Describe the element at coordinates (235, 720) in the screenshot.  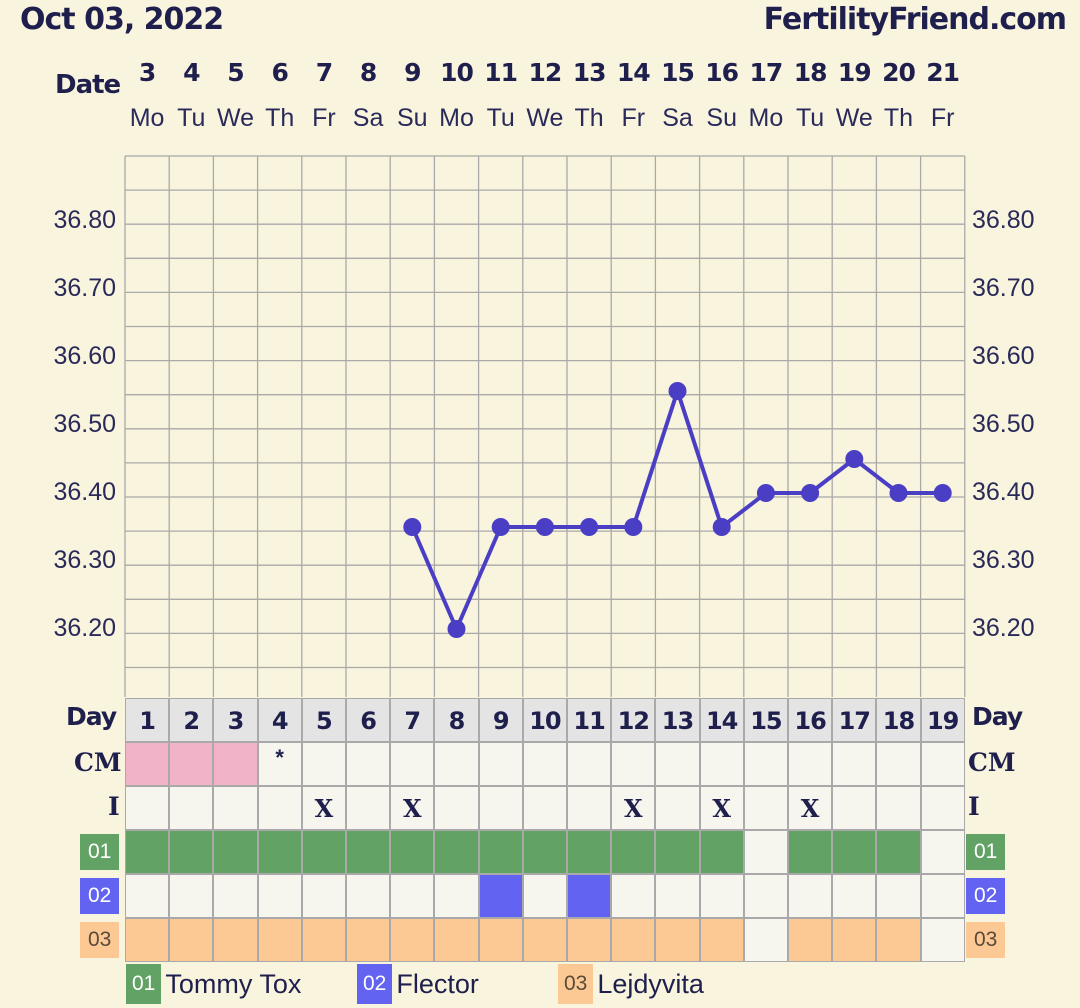
I see `cycle-day-cell: 3` at that location.